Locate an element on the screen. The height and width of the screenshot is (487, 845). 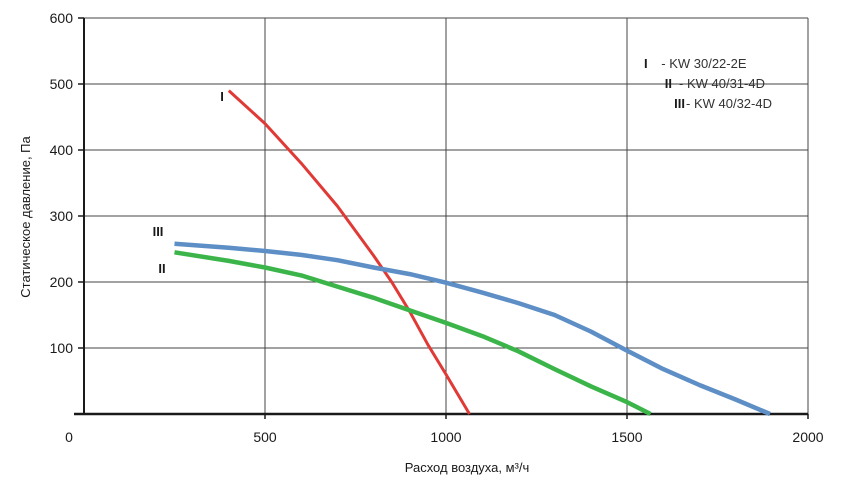
legend-model-3-text: - KW 40/32-4D is located at coordinates (729, 103).